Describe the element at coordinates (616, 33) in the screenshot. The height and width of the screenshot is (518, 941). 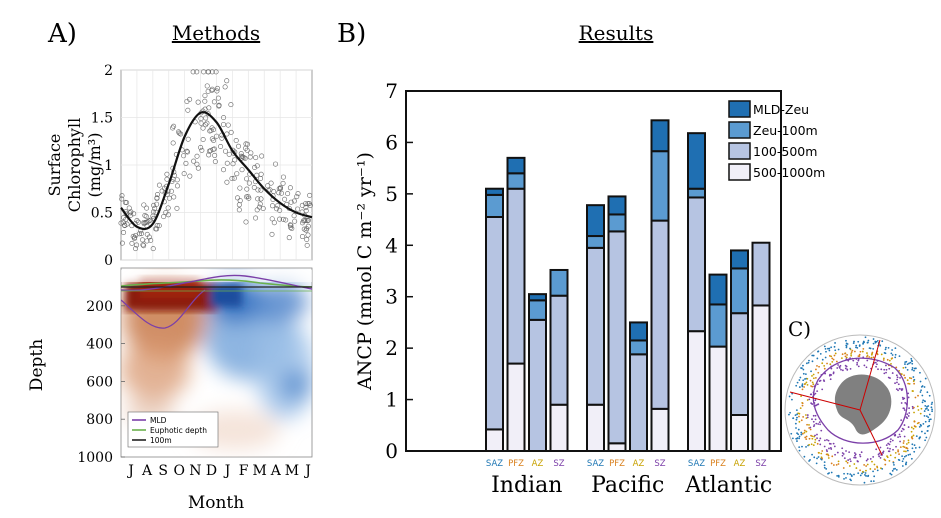
I see `results-title: Results` at that location.